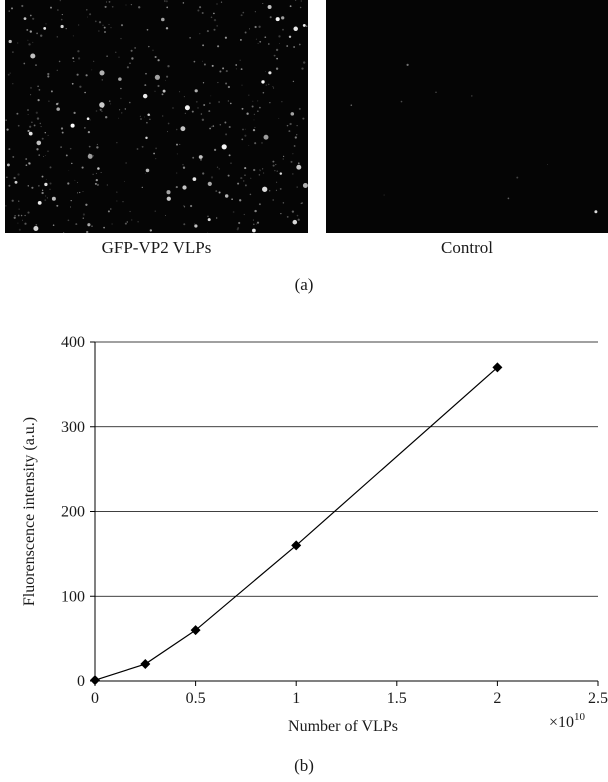  I want to click on micrograph-control, so click(467, 116).